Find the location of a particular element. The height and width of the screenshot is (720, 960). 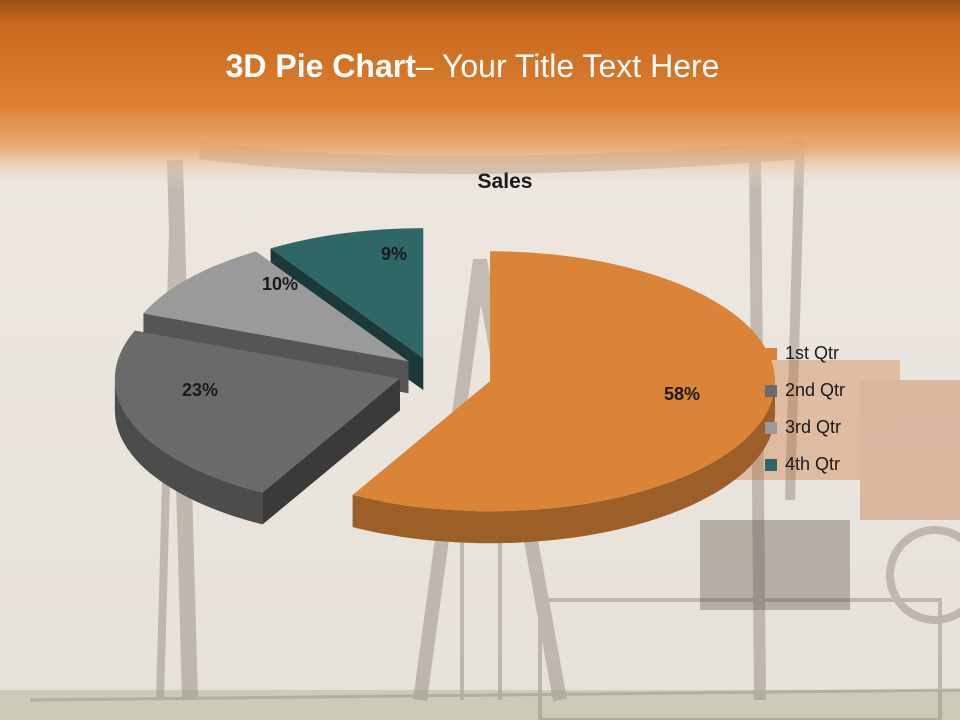

legend-item-4: 4th Qtr is located at coordinates (805, 464).